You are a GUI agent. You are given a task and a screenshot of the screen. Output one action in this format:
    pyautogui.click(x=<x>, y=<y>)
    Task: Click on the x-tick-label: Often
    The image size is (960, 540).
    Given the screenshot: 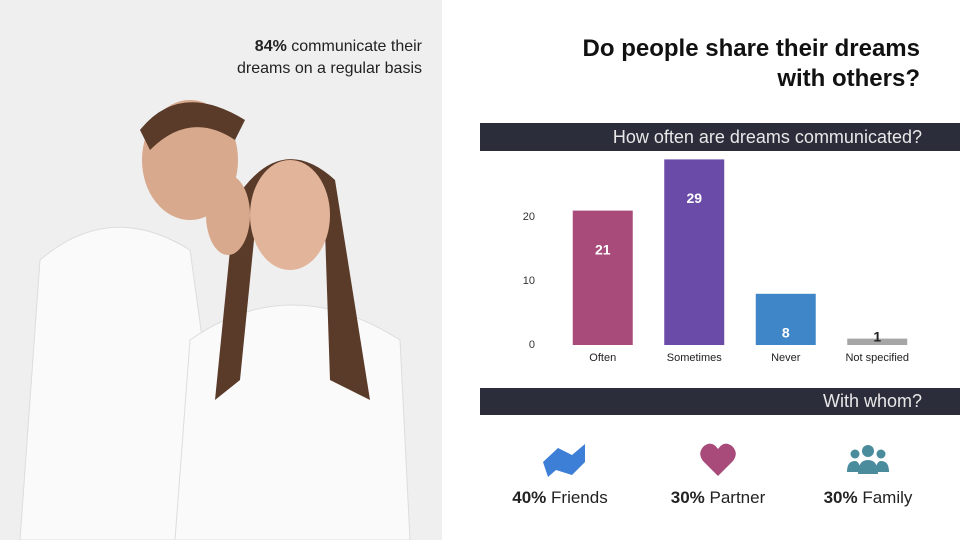 What is the action you would take?
    pyautogui.click(x=602, y=358)
    